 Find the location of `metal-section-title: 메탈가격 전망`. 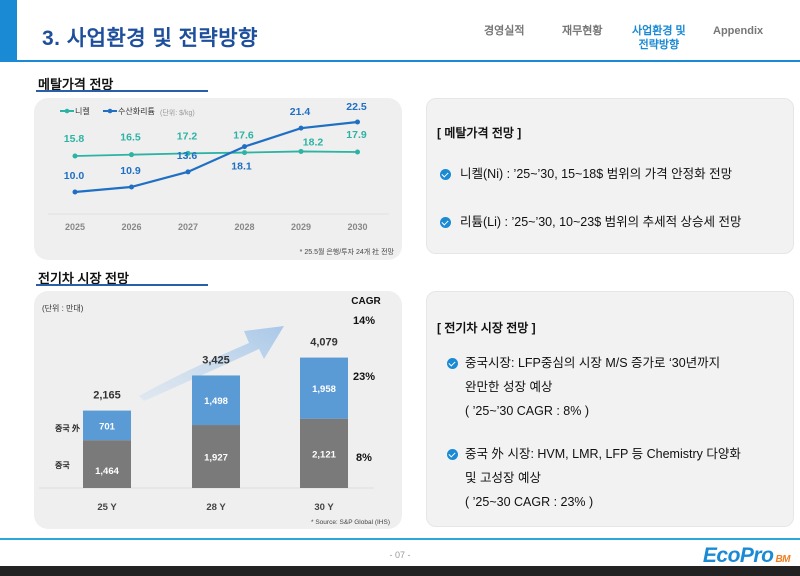

metal-section-title: 메탈가격 전망 is located at coordinates (76, 84).